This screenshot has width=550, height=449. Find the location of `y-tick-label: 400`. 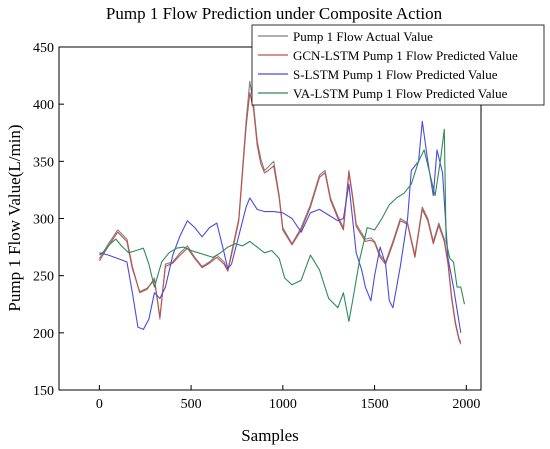

y-tick-label: 400 is located at coordinates (43, 105).